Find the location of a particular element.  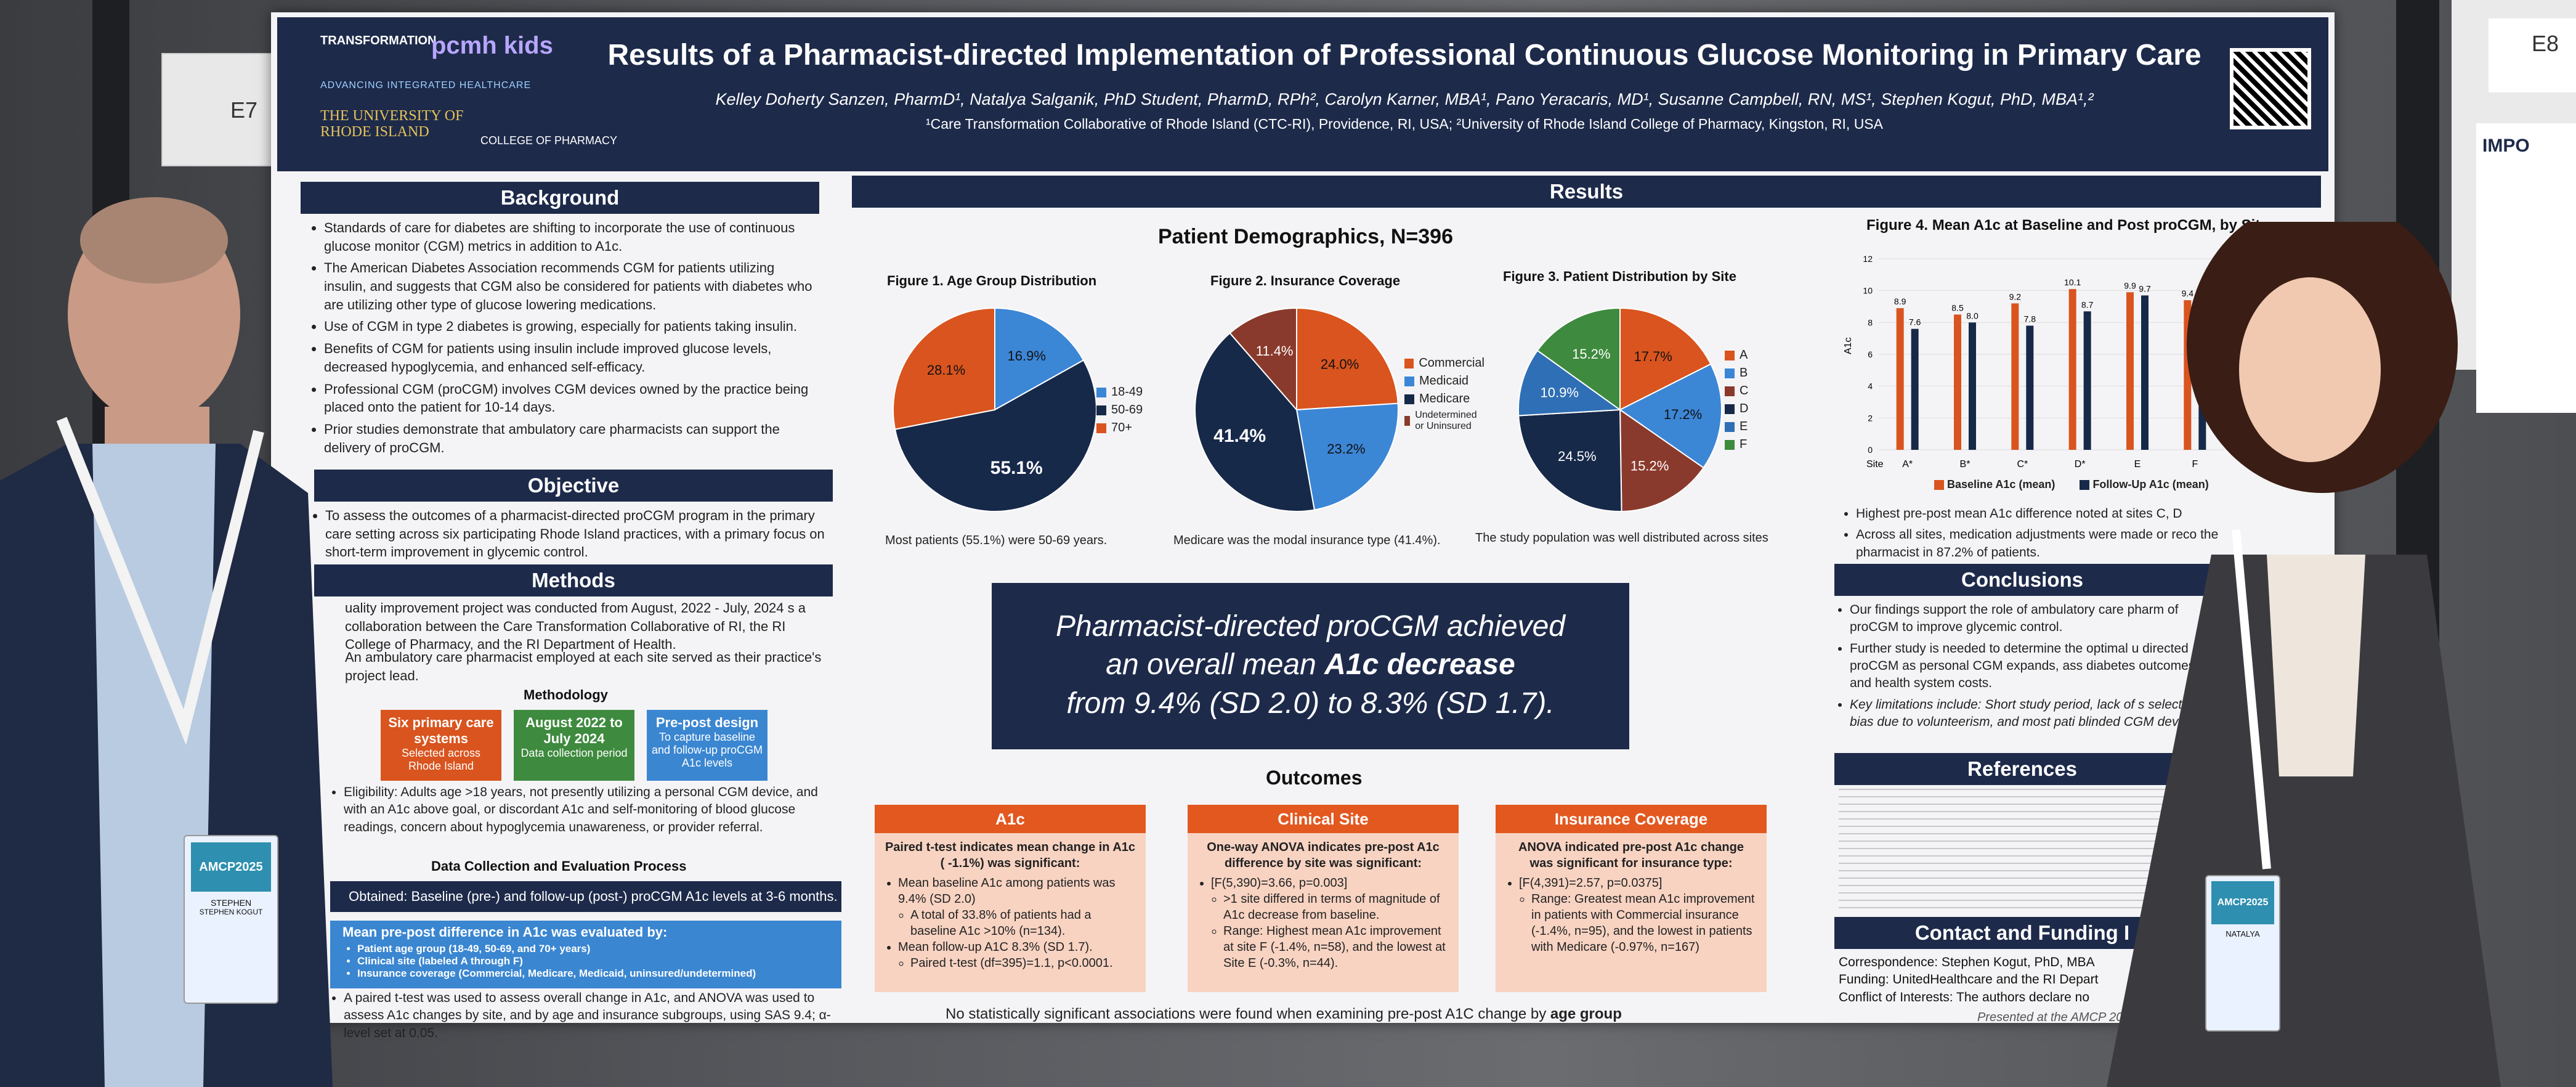

x-tick-label: B* is located at coordinates (1965, 464).